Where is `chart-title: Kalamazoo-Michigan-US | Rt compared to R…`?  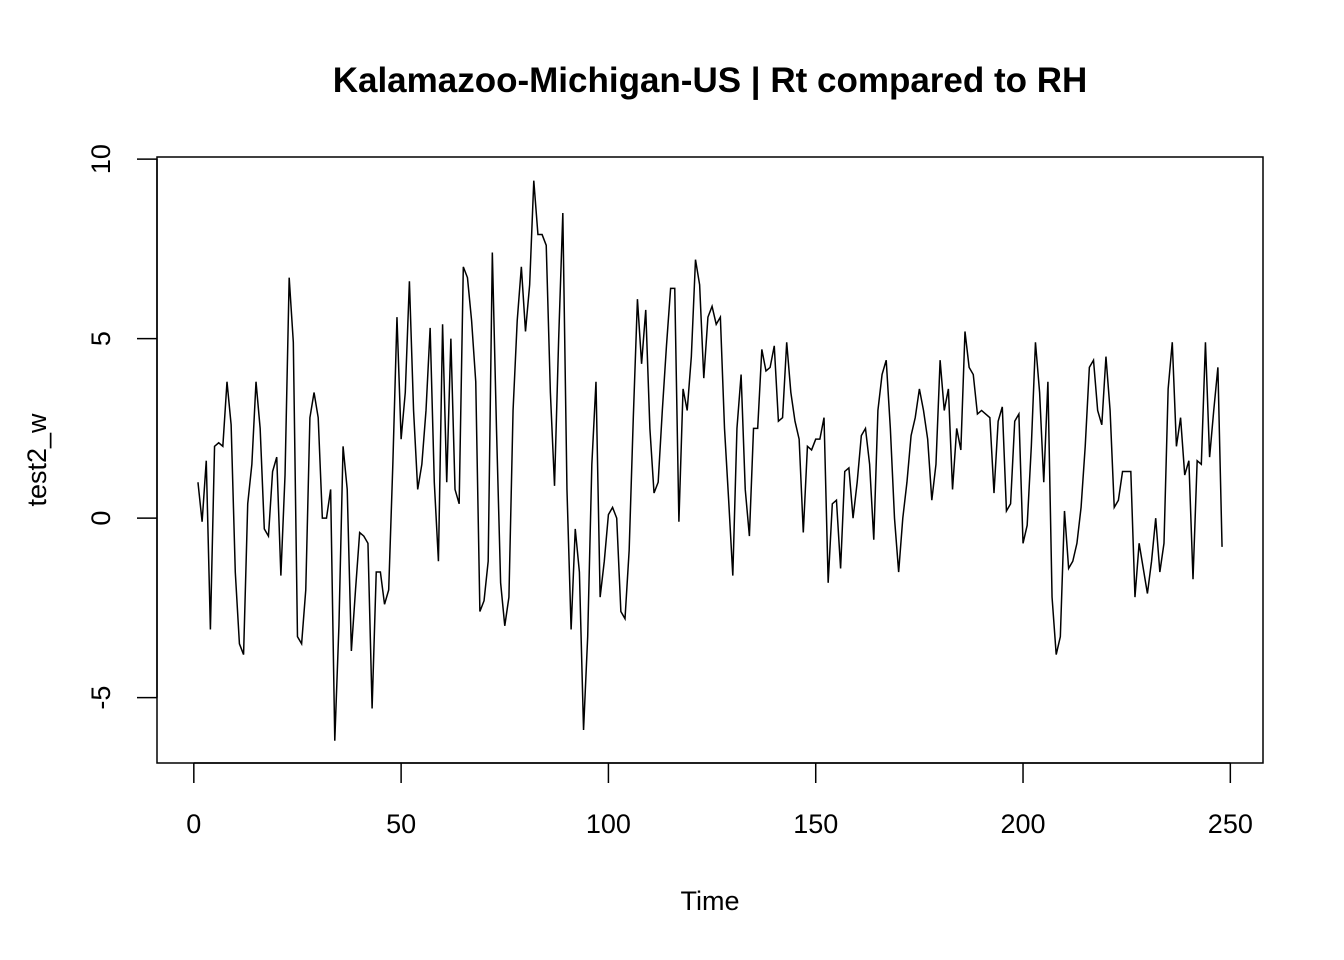 chart-title: Kalamazoo-Michigan-US | Rt compared to R… is located at coordinates (710, 80).